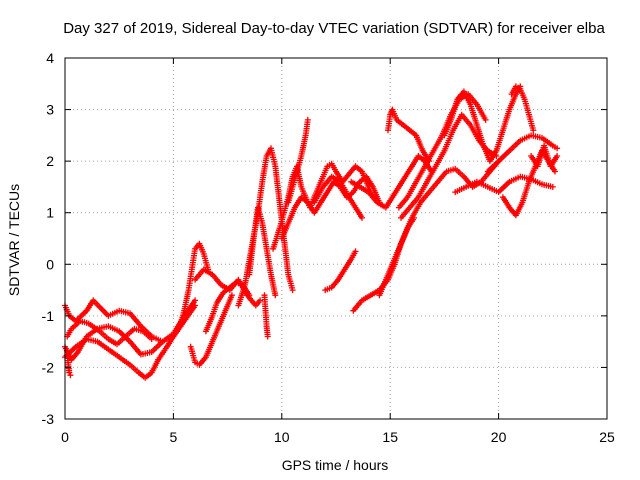  I want to click on series-track-r, so click(391, 182).